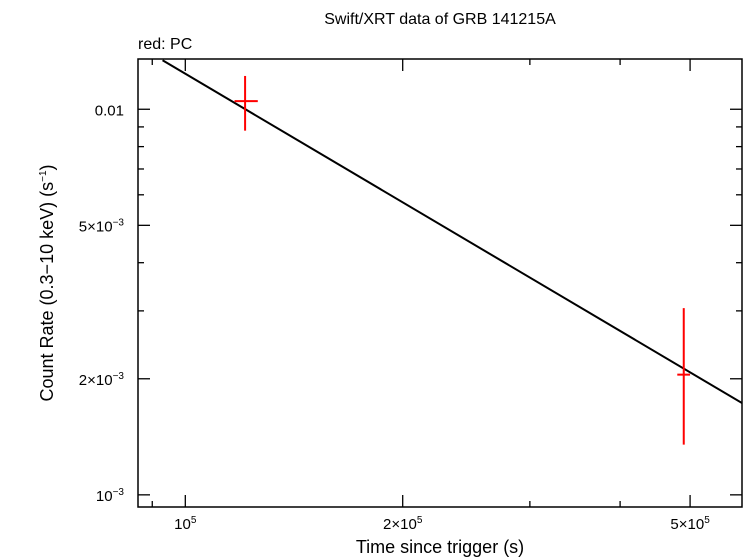 Image resolution: width=746 pixels, height=558 pixels. What do you see at coordinates (102, 226) in the screenshot?
I see `y-tick-label: 5×10⁻³` at bounding box center [102, 226].